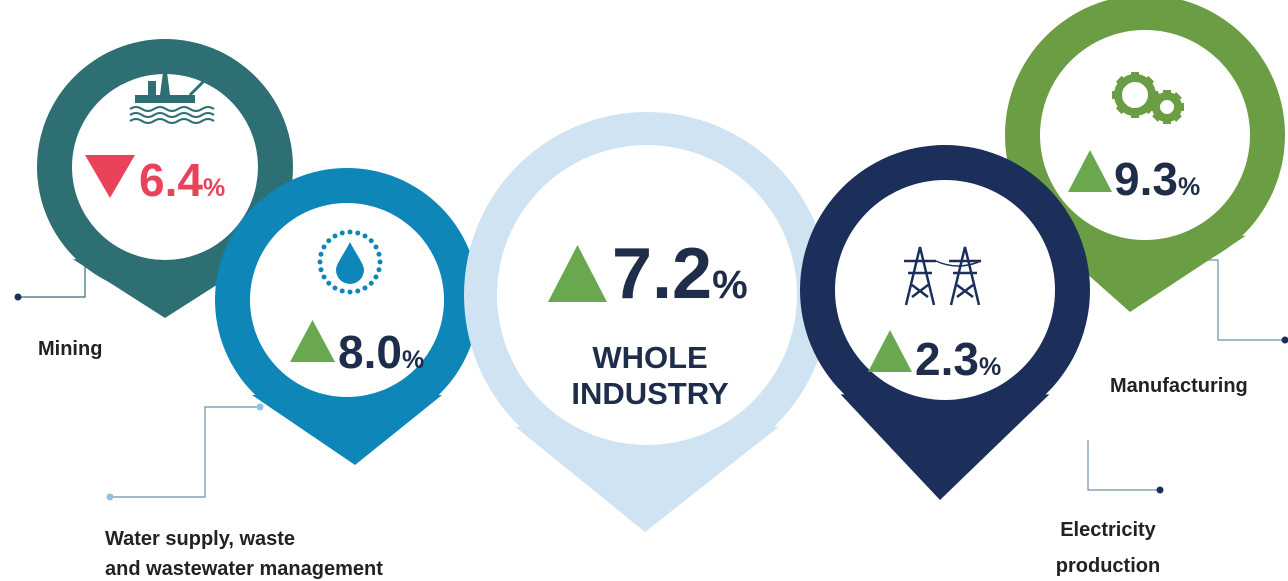 The height and width of the screenshot is (581, 1288). Describe the element at coordinates (1108, 530) in the screenshot. I see `label: Electricity` at that location.